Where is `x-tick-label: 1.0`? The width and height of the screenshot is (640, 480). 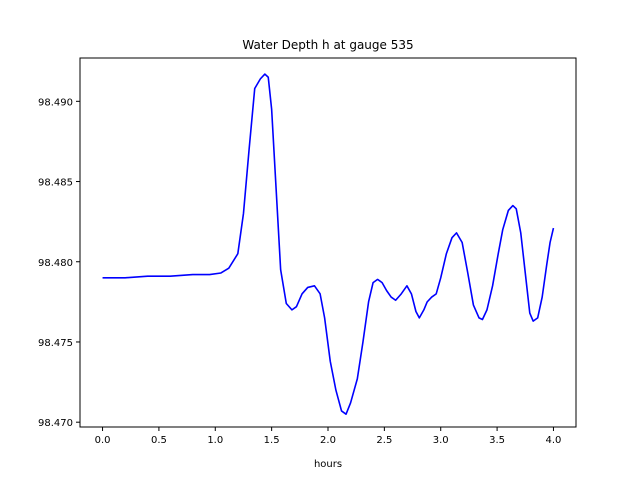
x-tick-label: 1.0 is located at coordinates (215, 440).